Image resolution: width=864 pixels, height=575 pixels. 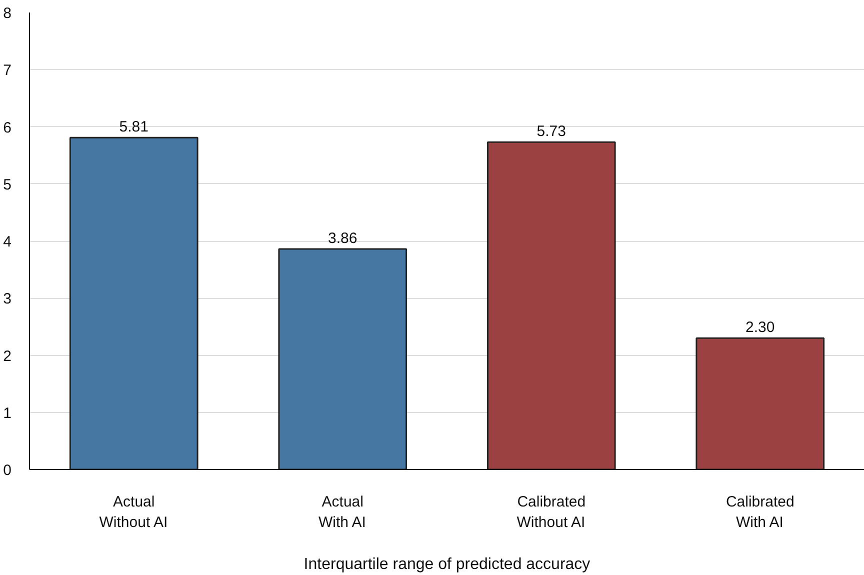 I want to click on data-label: 5.73, so click(x=551, y=131).